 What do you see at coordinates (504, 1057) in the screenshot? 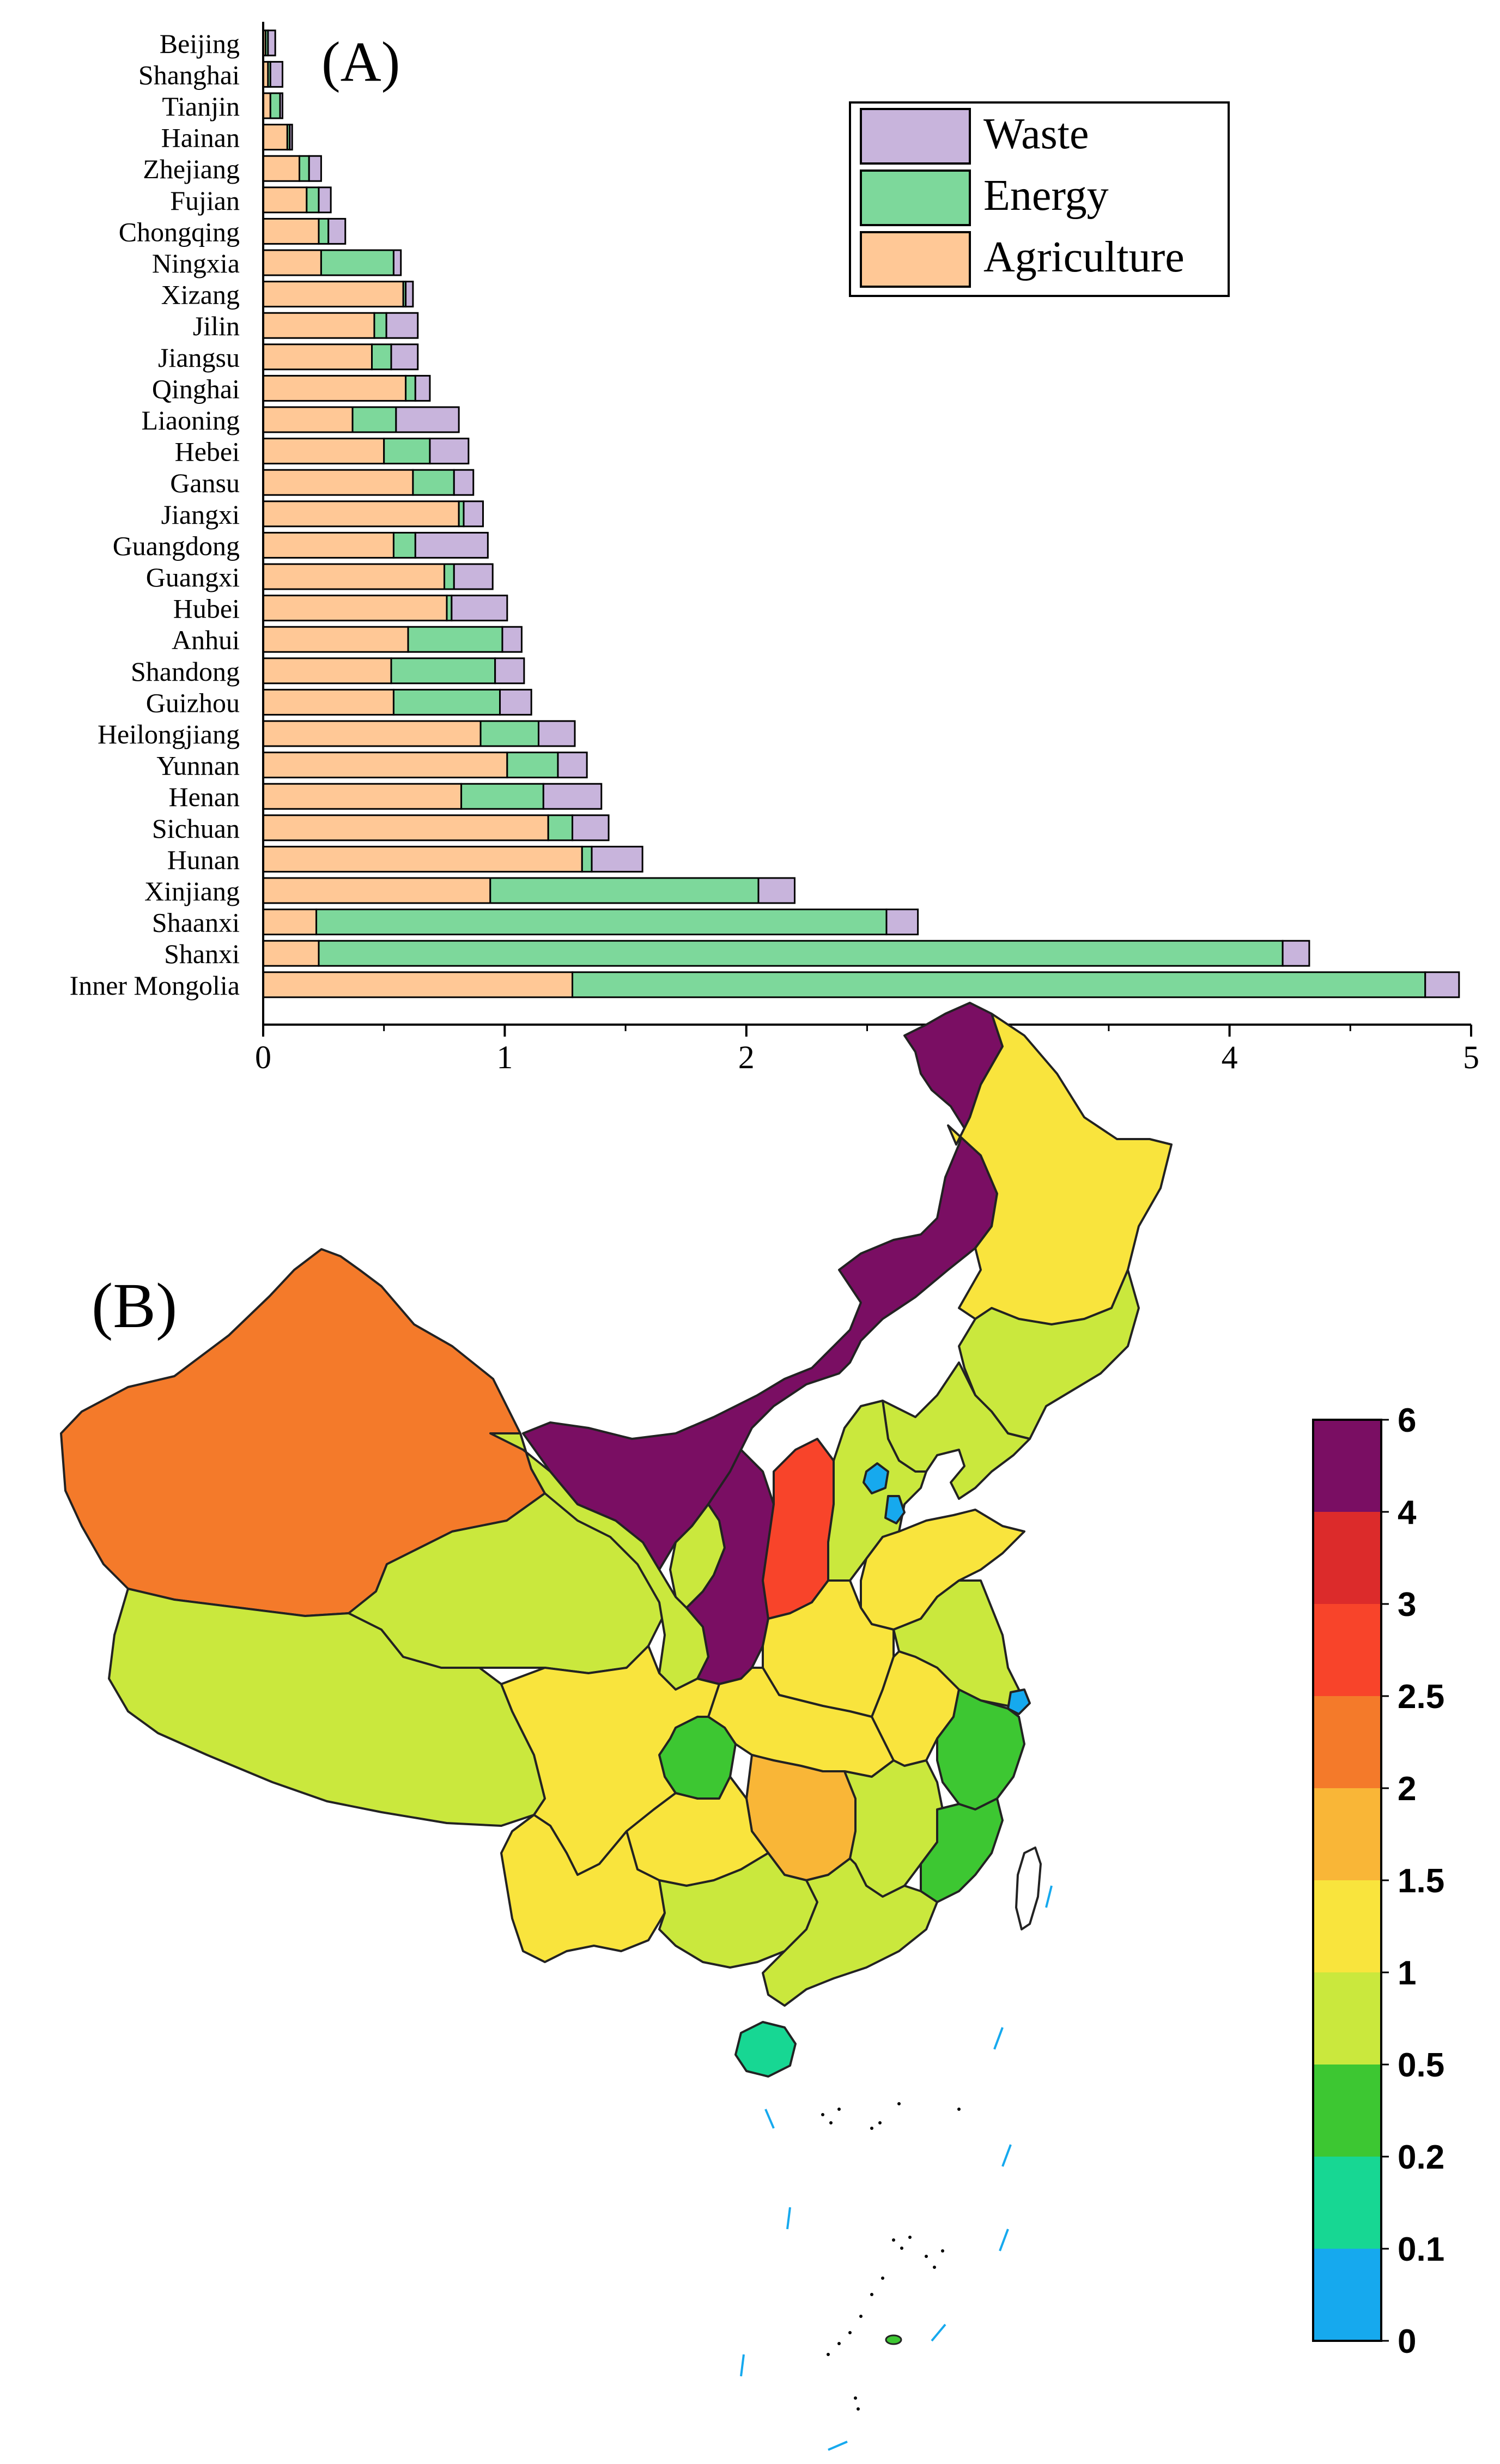
I see `x-tick-label: 1` at bounding box center [504, 1057].